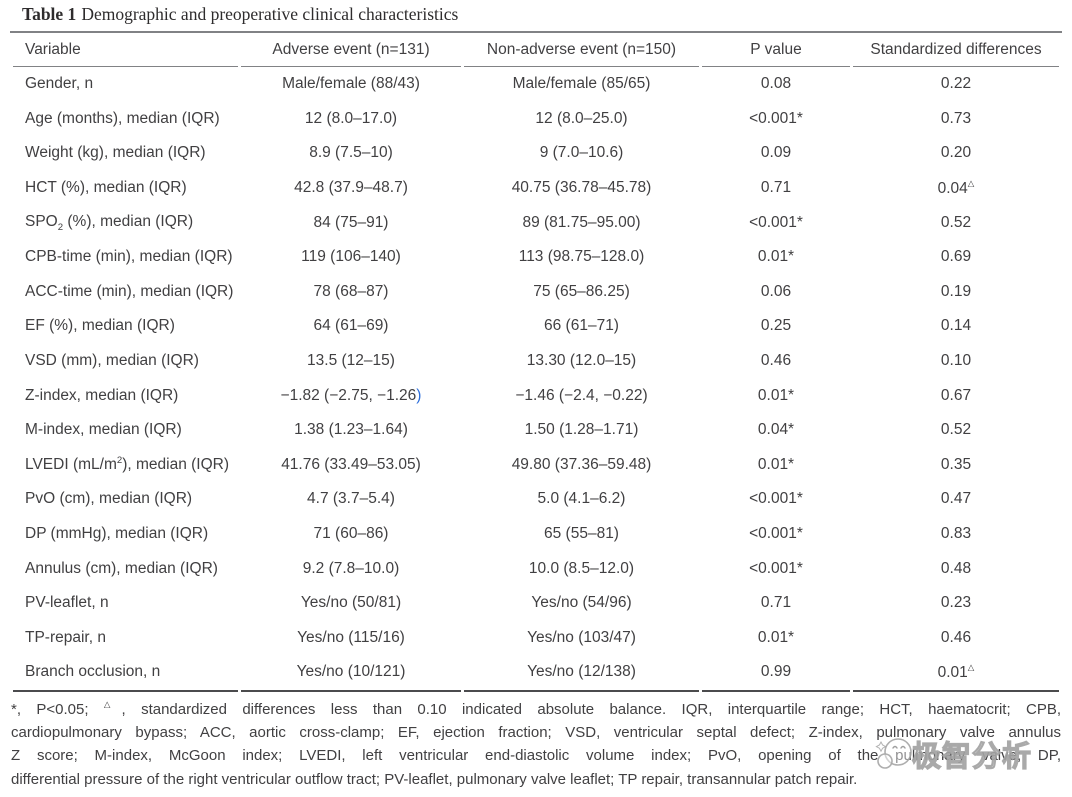 This screenshot has width=1072, height=797. What do you see at coordinates (125, 673) in the screenshot?
I see `cell-variable: Branch occlusion, n` at bounding box center [125, 673].